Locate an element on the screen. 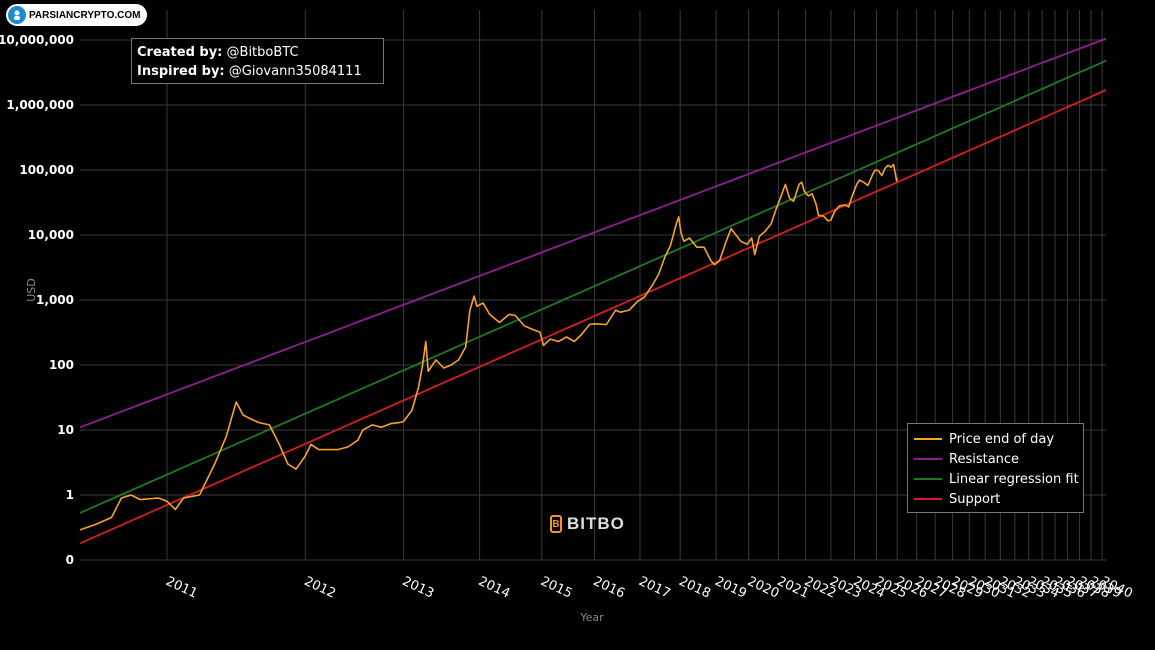 The width and height of the screenshot is (1155, 650). watermark-text: PARSIANCRYPTO.COM is located at coordinates (85, 15).